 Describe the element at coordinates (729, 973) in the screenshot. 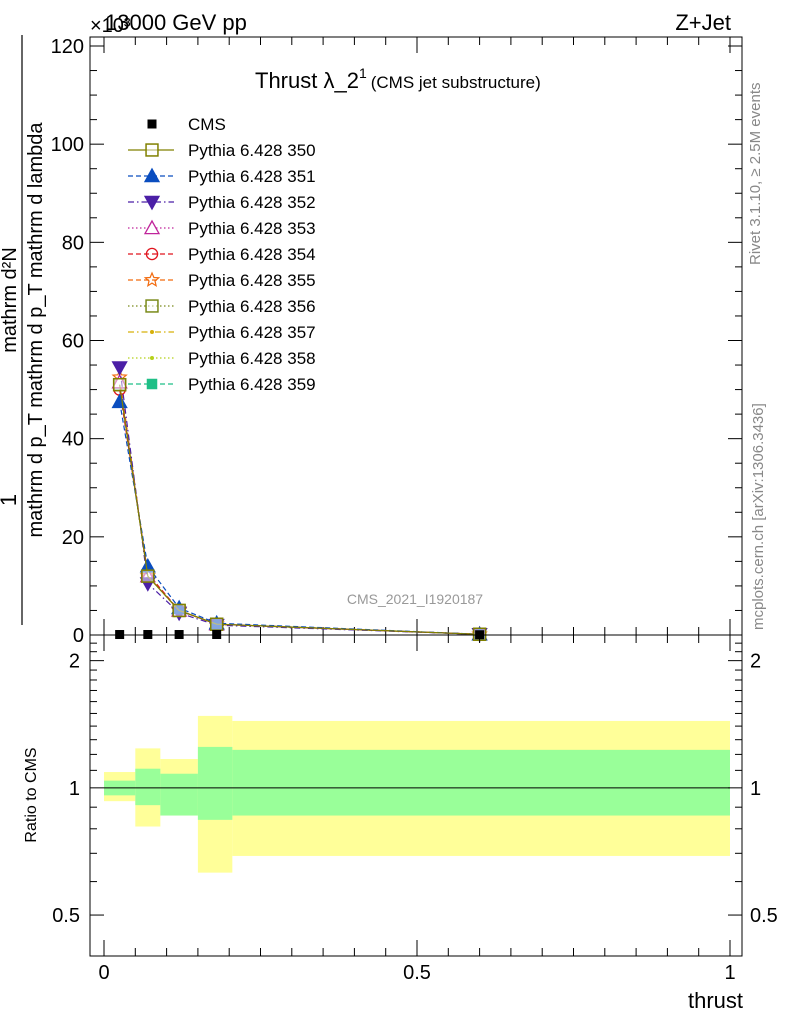

I see `x-tick-label: 1` at that location.